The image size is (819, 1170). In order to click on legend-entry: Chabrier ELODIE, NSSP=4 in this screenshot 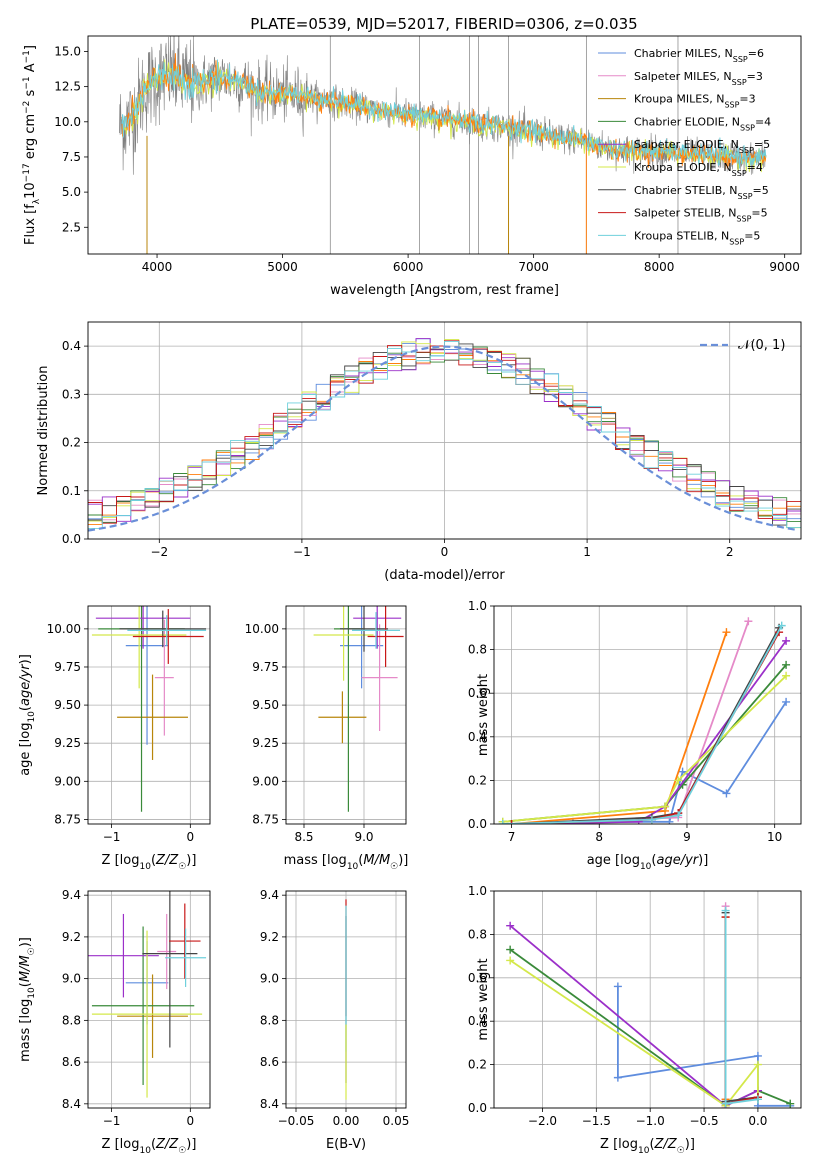, I will do `click(702, 123)`.